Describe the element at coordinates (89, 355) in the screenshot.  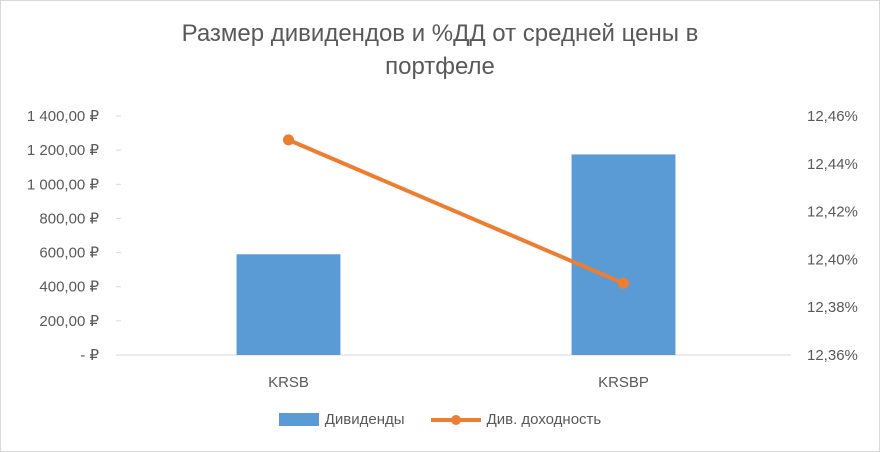
I see `y-left-tick-label: - ₽` at that location.